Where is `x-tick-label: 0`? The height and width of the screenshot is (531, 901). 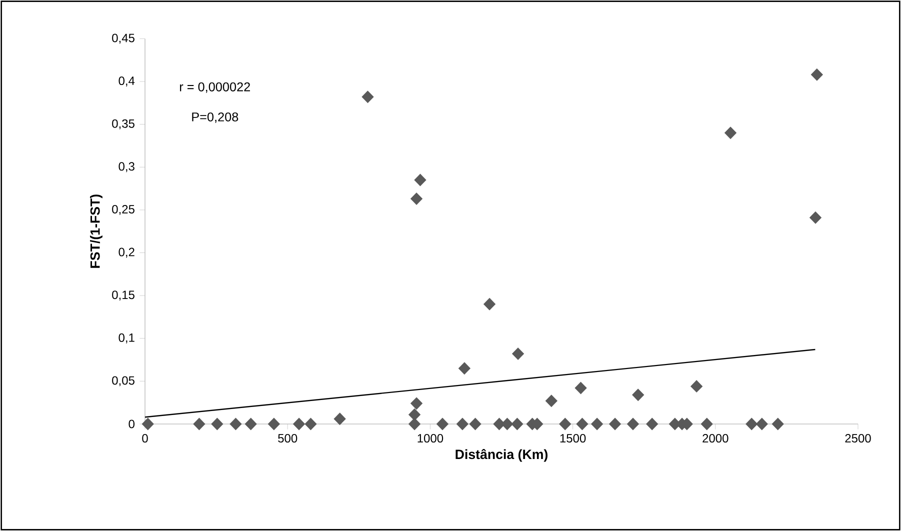 x-tick-label: 0 is located at coordinates (145, 438).